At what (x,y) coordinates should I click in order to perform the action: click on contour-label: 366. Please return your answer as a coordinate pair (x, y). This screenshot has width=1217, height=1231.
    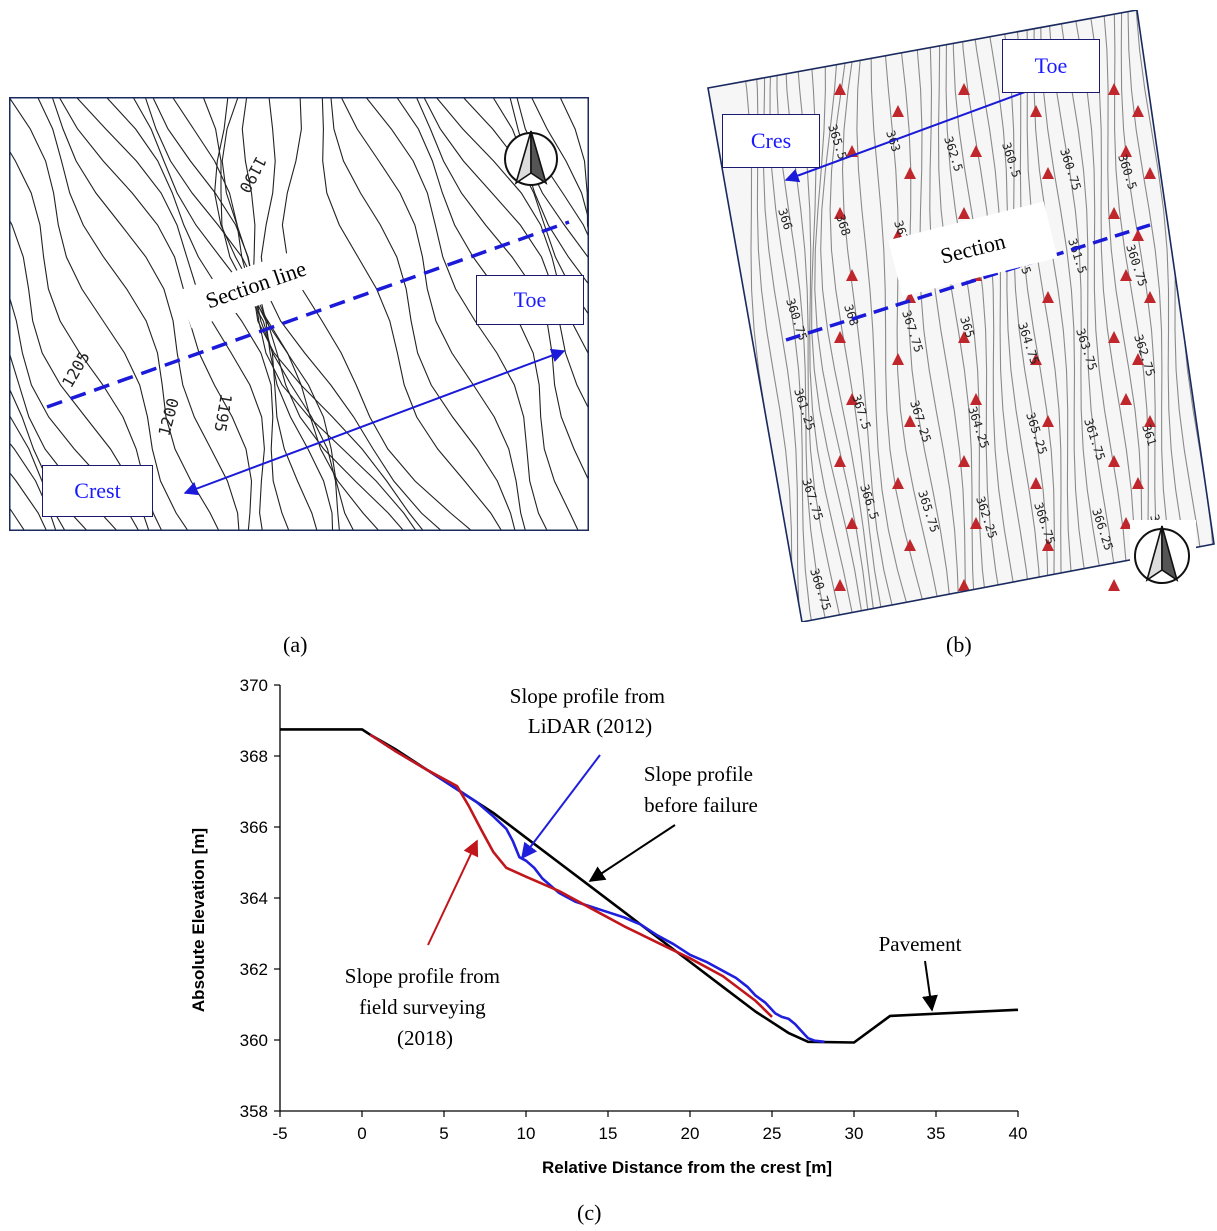
    Looking at the image, I should click on (785, 219).